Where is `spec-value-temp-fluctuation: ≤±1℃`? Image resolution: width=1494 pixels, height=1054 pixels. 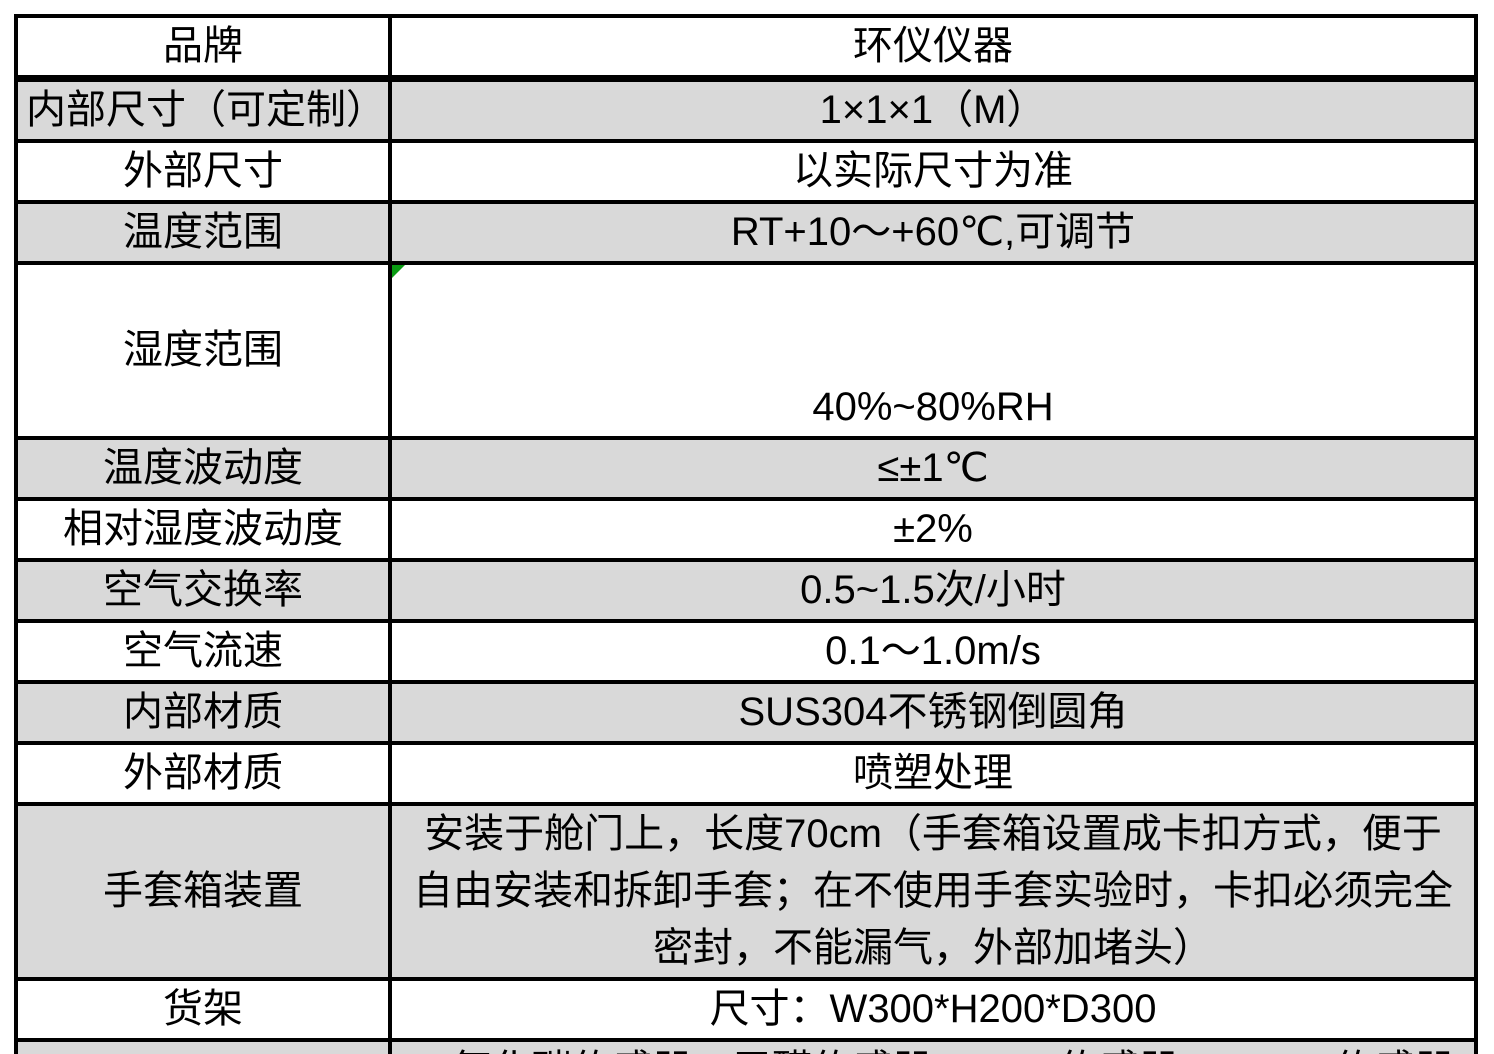
spec-value-temp-fluctuation: ≤±1℃ is located at coordinates (933, 468).